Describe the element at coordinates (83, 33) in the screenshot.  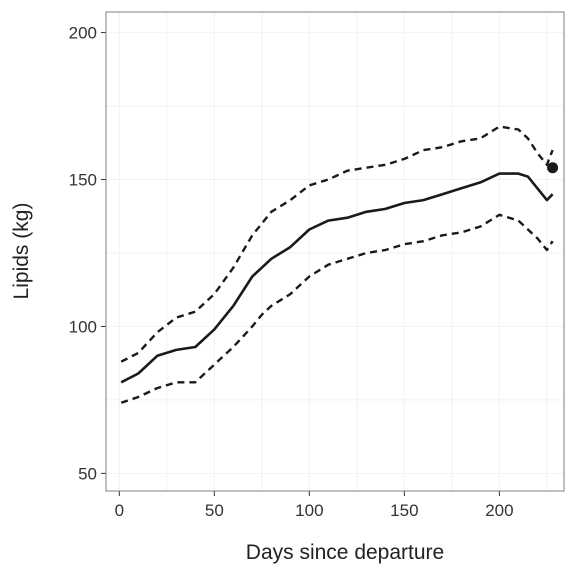
I see `y-tick-label: 200` at that location.